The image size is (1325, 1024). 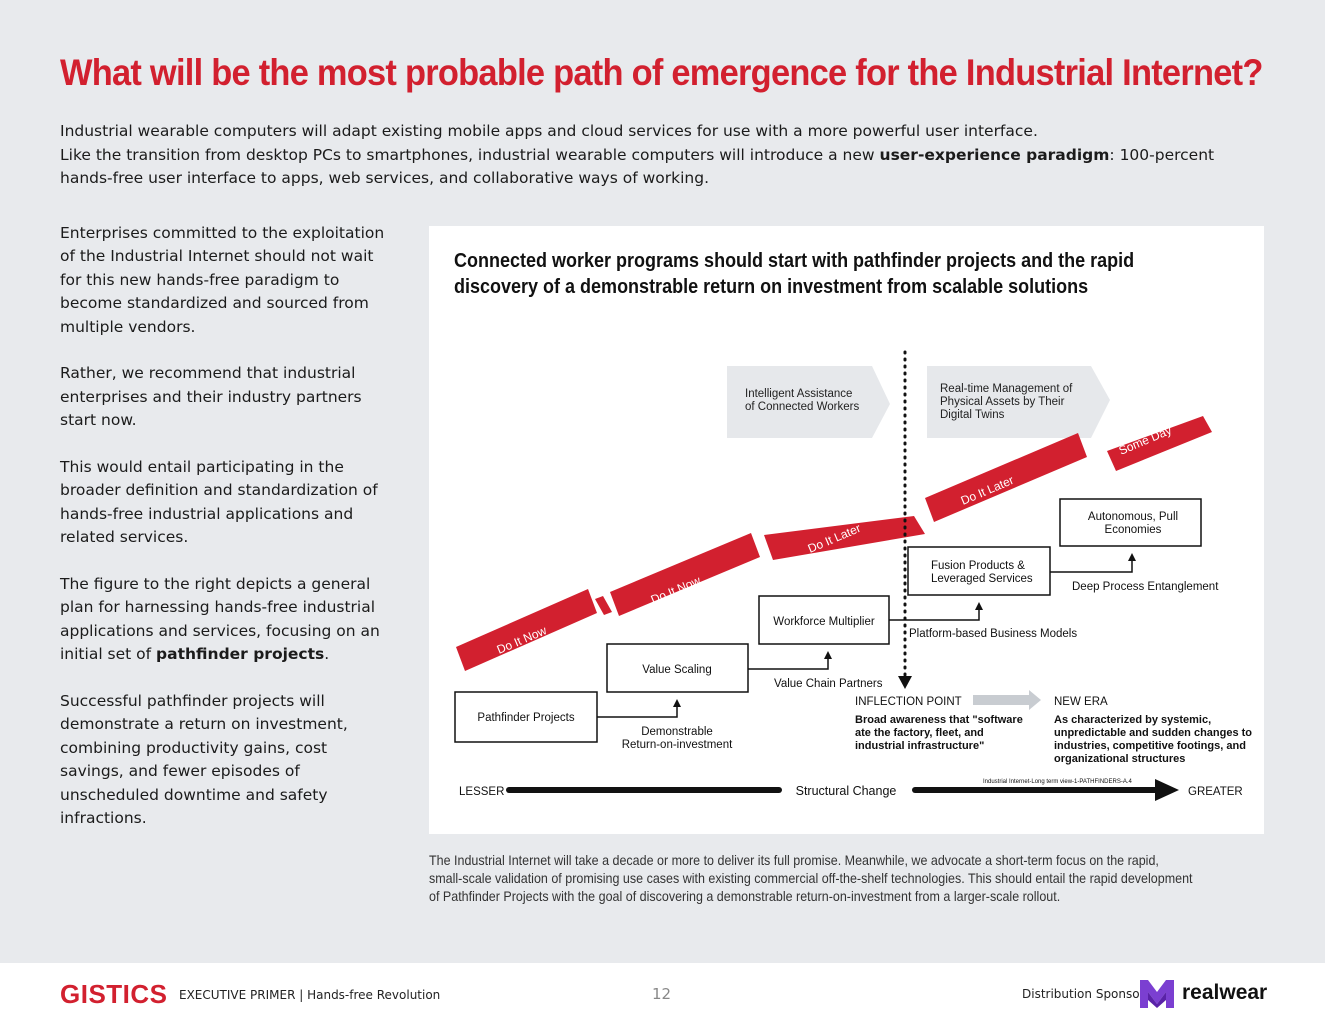 I want to click on gistics-logo: GISTICS, so click(x=114, y=994).